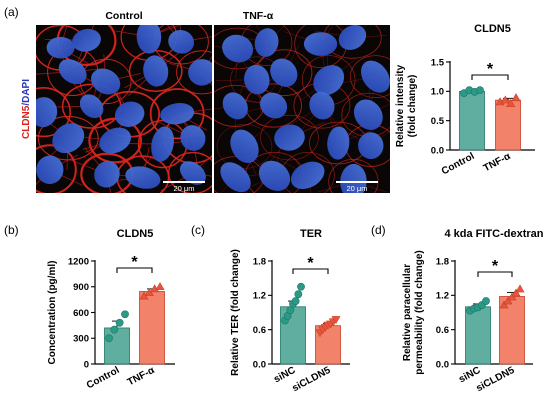 This screenshot has width=550, height=418. I want to click on micrograph-control: Control 20 μm, so click(124, 101).